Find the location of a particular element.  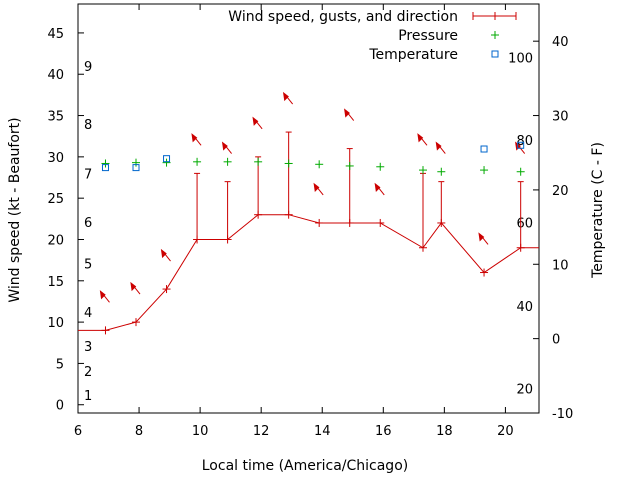

y-right-tick-label: 40 is located at coordinates (560, 42).